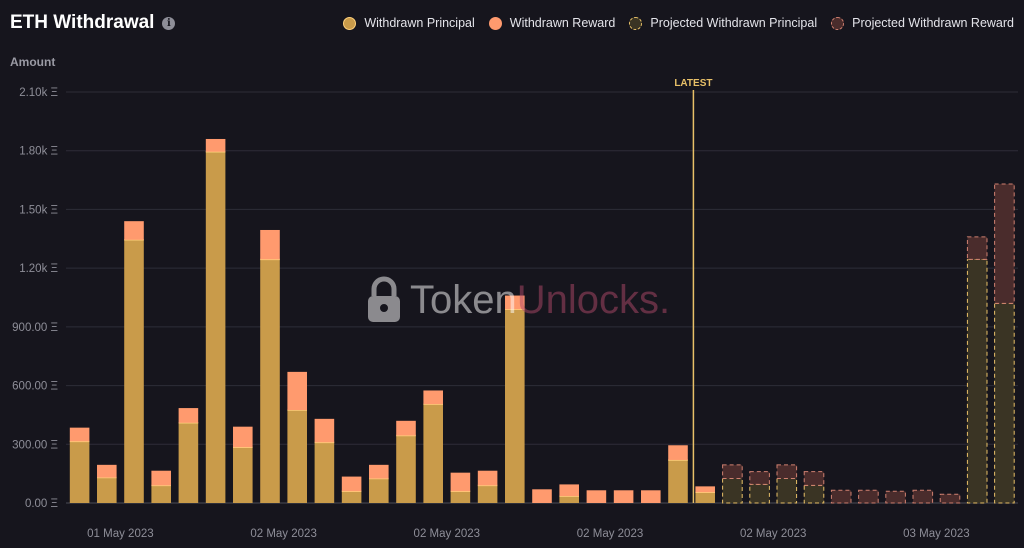 This screenshot has height=548, width=1024. Describe the element at coordinates (936, 534) in the screenshot. I see `x-tick-label: 03 May 2023` at that location.